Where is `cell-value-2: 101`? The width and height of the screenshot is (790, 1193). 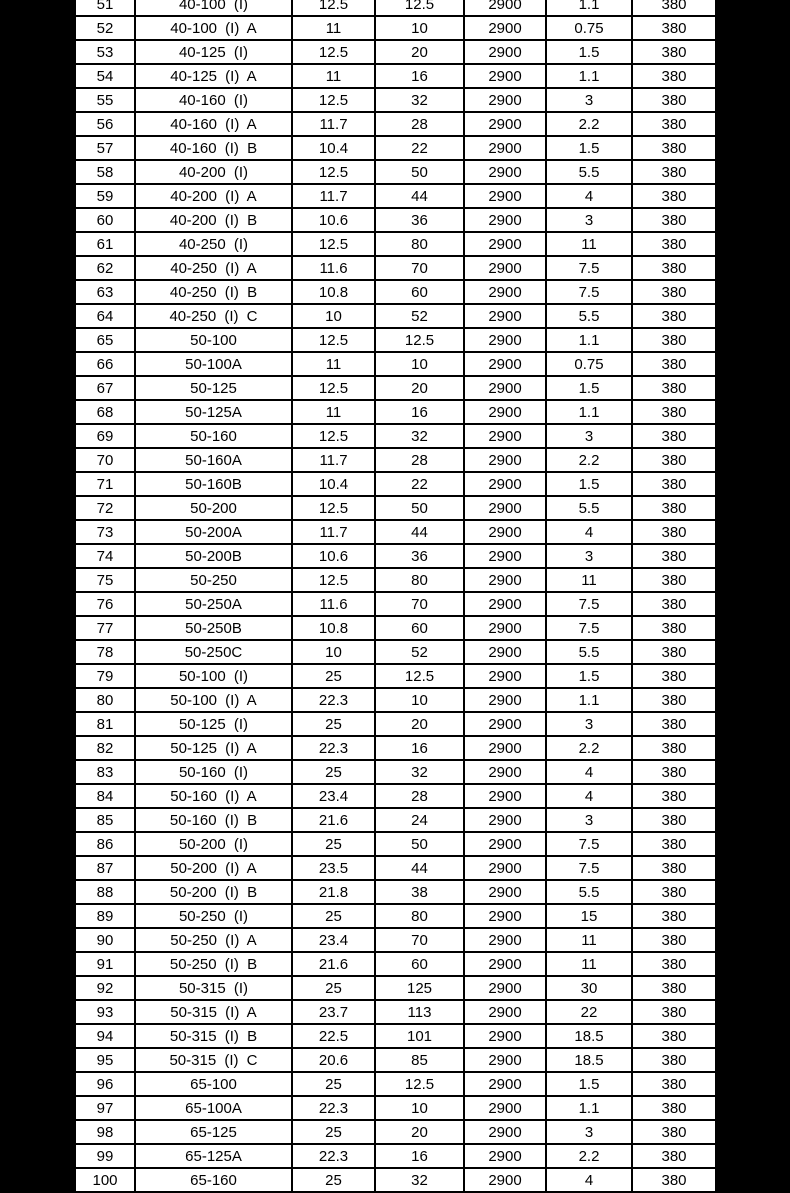
cell-value-2: 101 is located at coordinates (420, 1036).